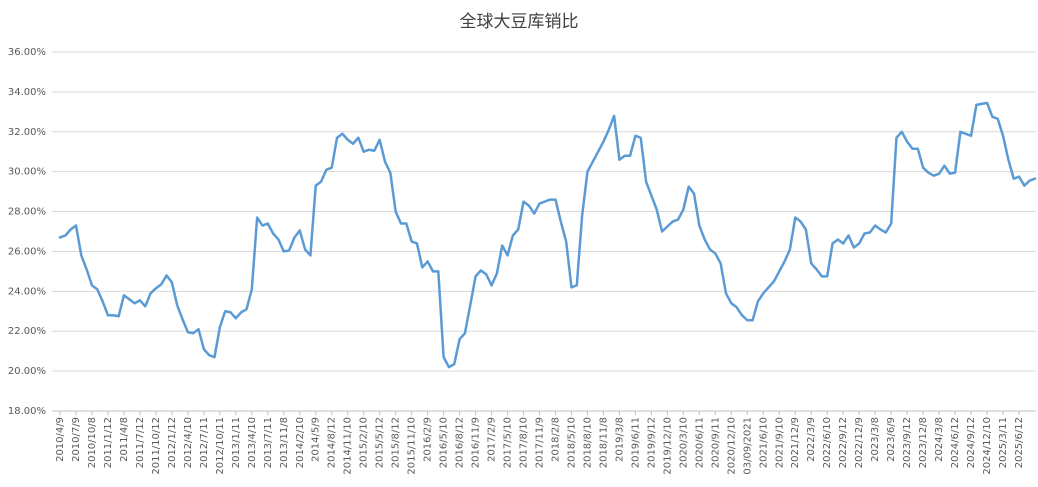 The image size is (1038, 487). Describe the element at coordinates (763, 442) in the screenshot. I see `x-tick-label: 2021/6/10` at that location.